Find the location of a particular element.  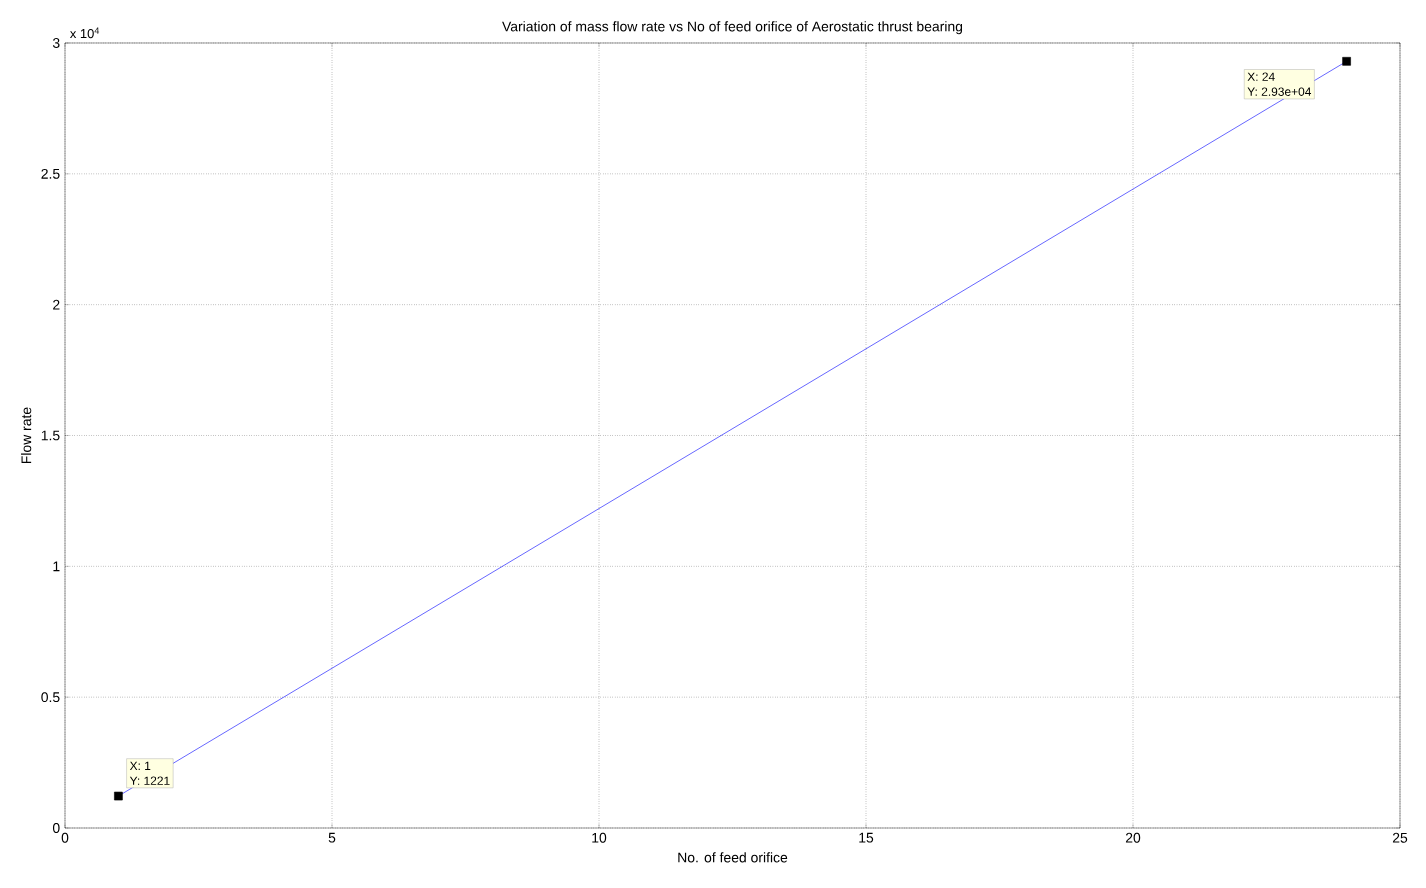

y-tick-label: 2 is located at coordinates (56, 304).